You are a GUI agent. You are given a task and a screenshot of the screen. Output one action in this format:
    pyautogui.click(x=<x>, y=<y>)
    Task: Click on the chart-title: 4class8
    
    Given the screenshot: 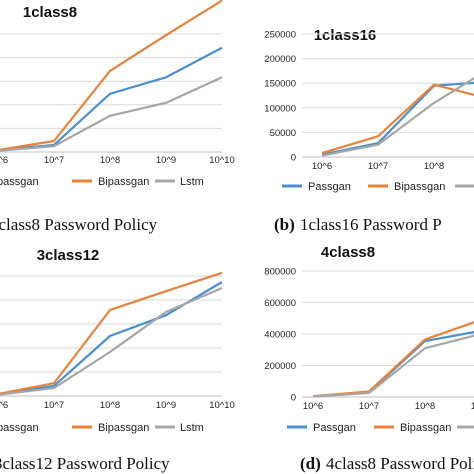 What is the action you would take?
    pyautogui.click(x=348, y=252)
    